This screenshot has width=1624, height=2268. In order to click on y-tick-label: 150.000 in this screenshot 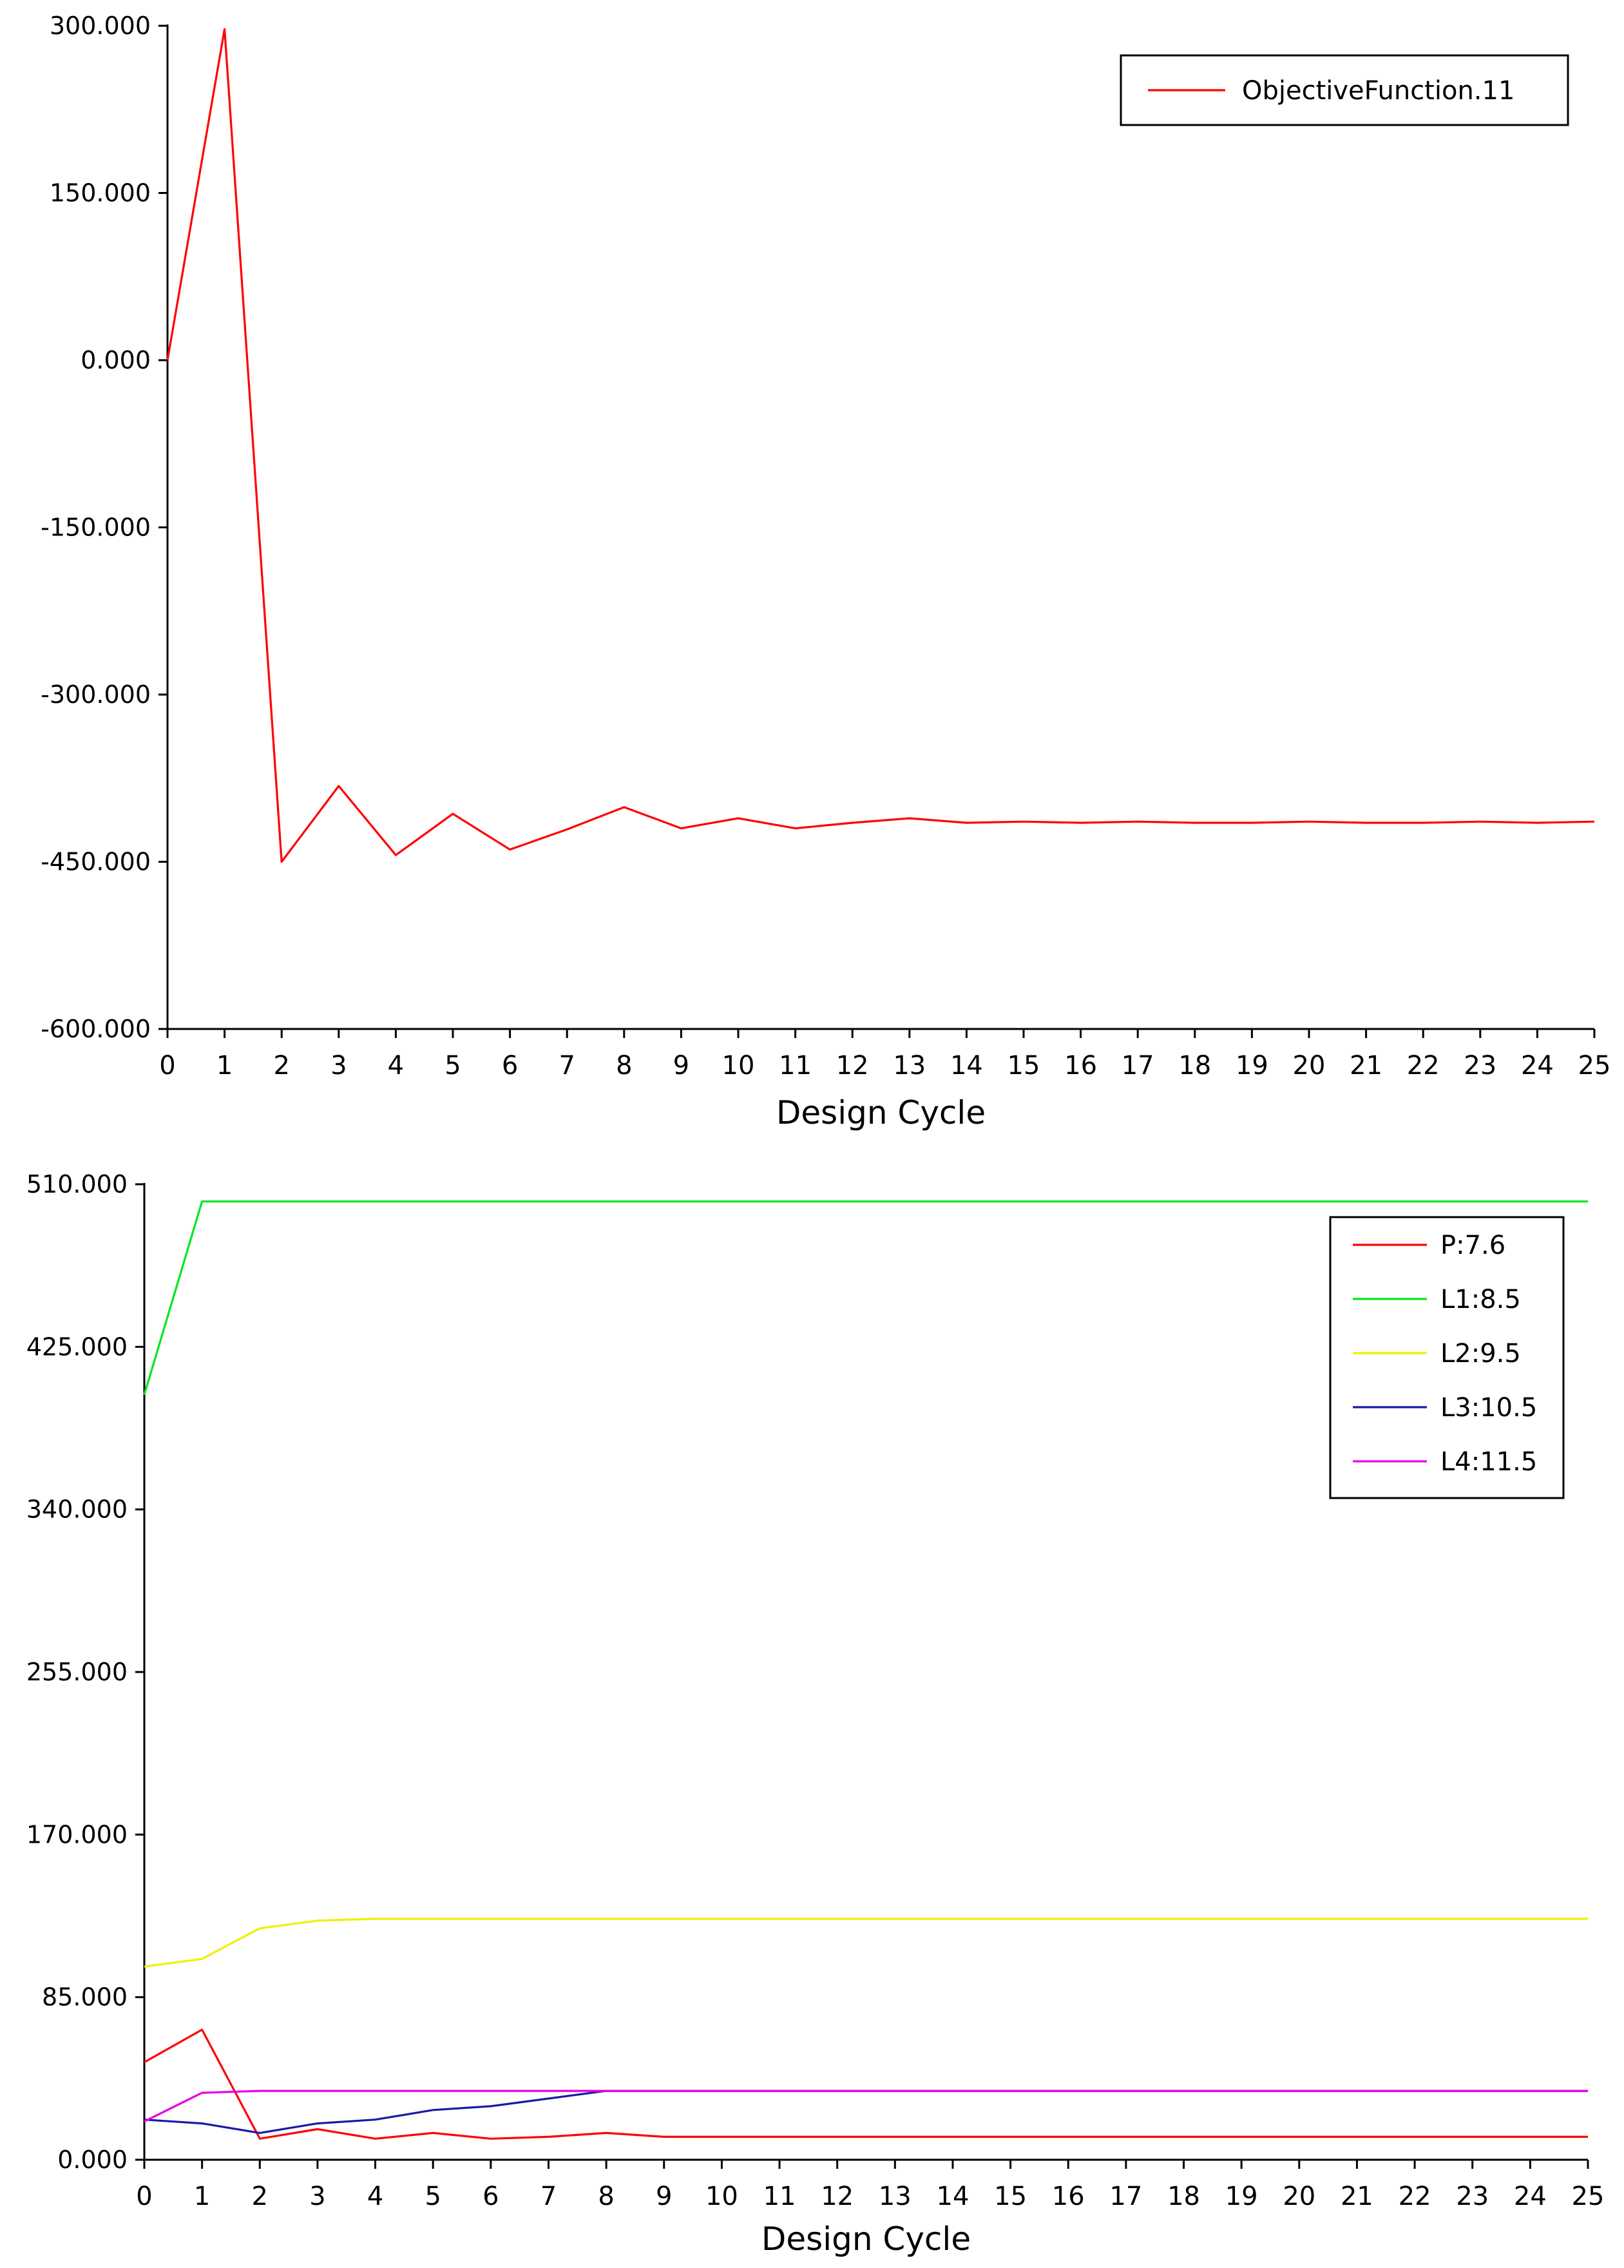, I will do `click(100, 193)`.